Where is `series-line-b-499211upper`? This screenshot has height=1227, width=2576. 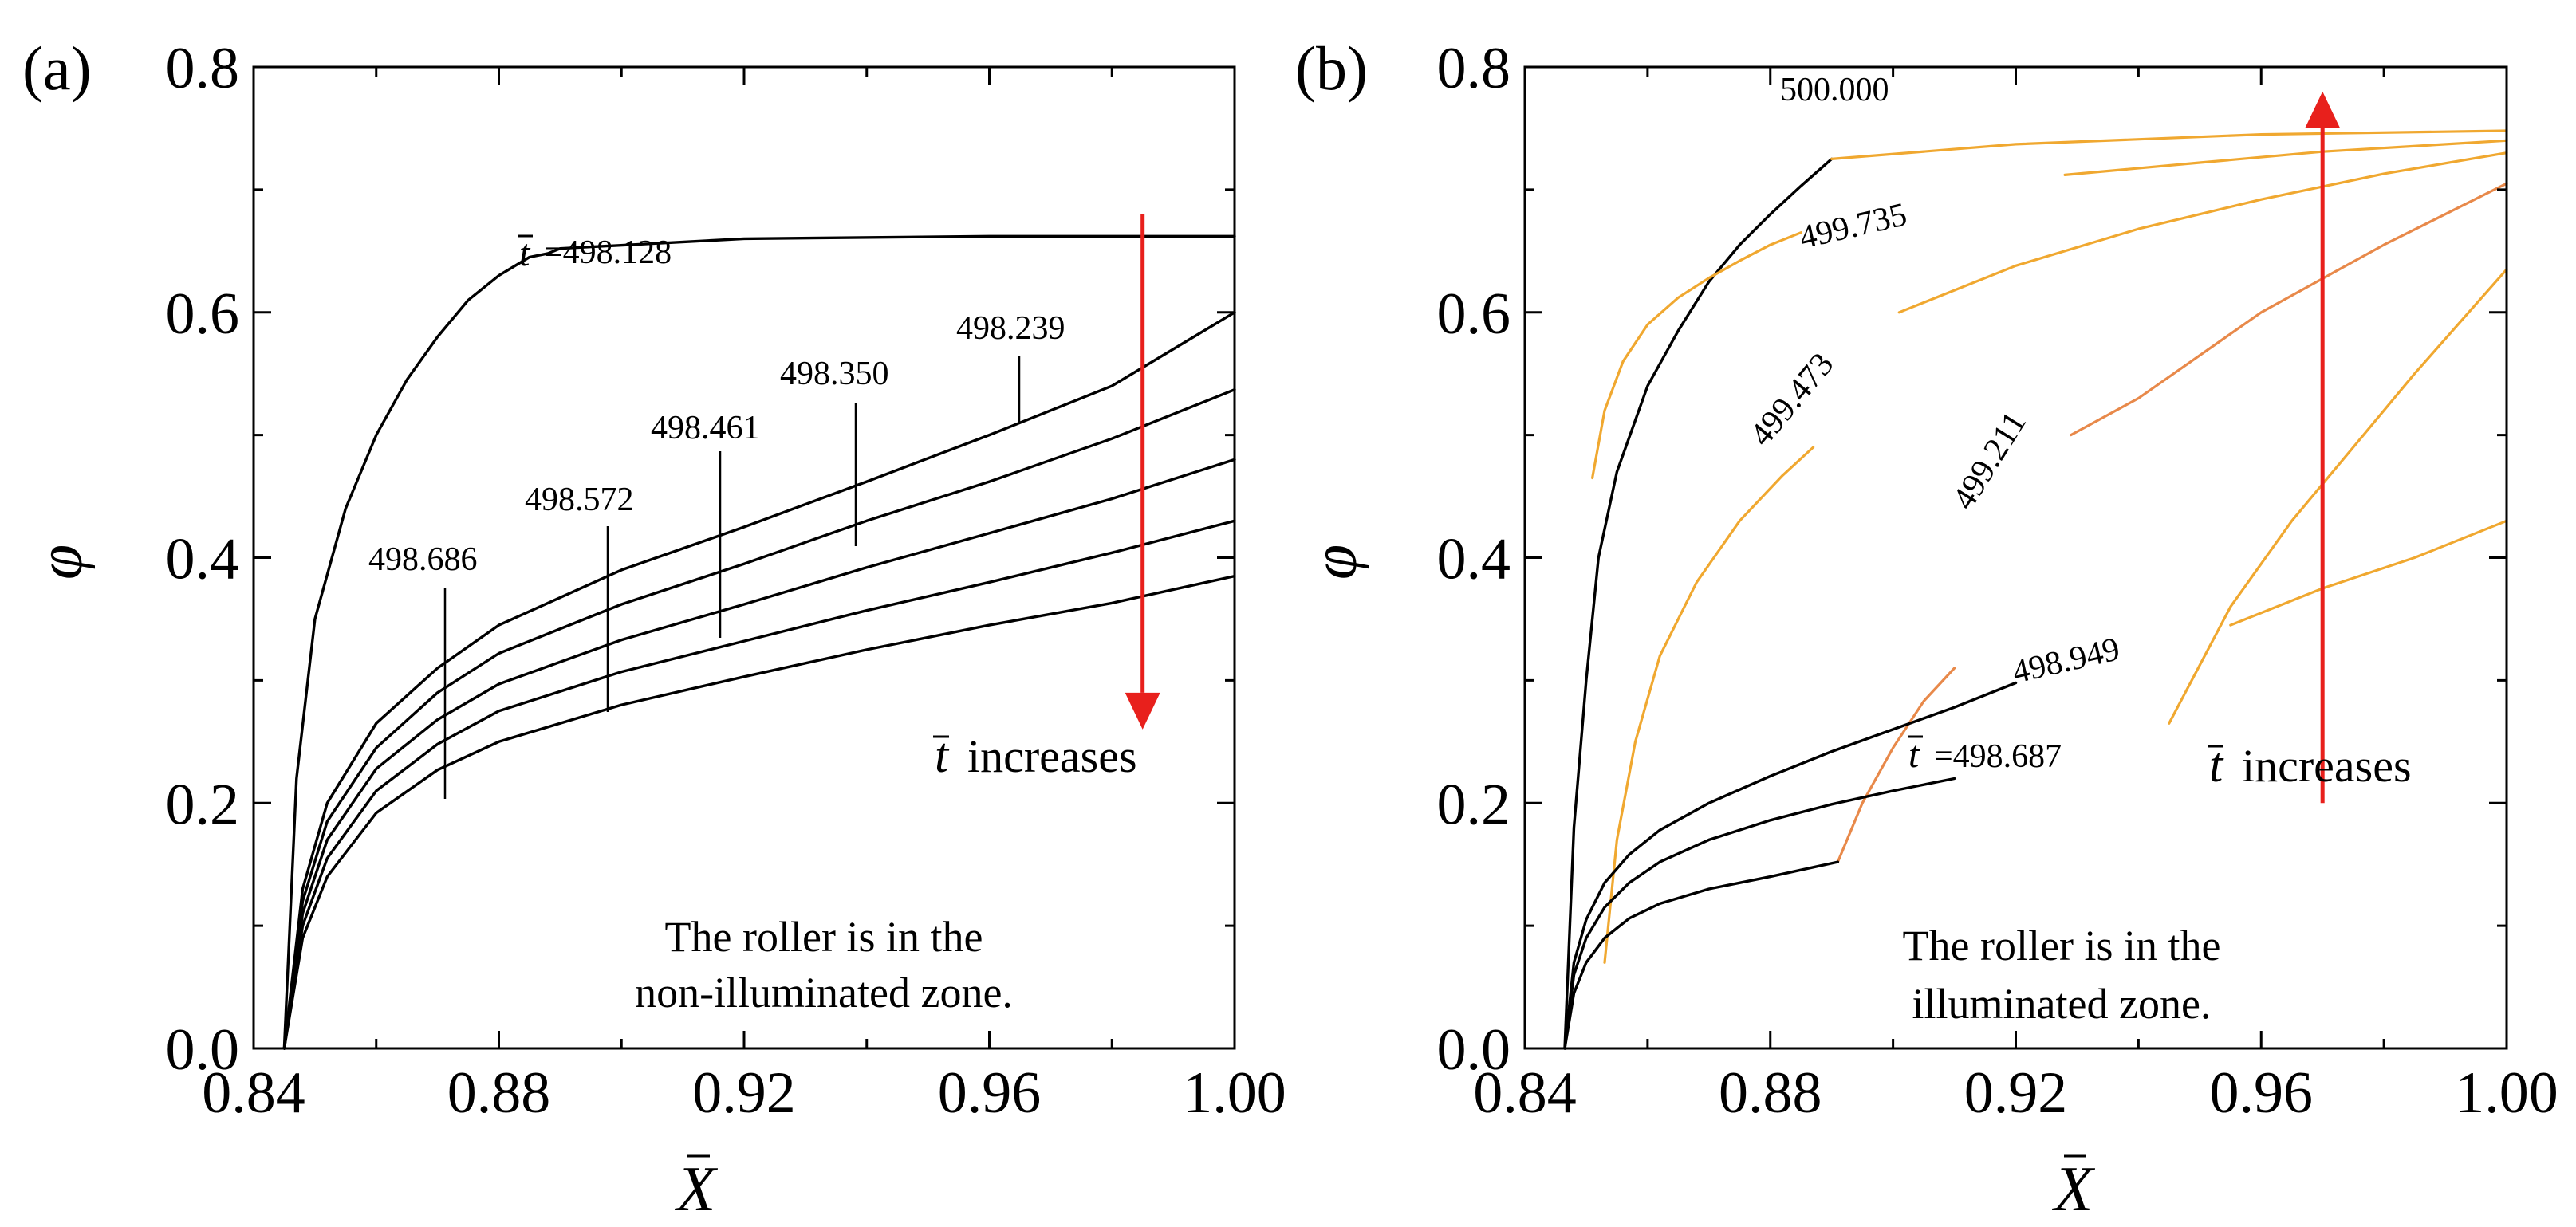
series-line-b-499211upper is located at coordinates (2338, 496).